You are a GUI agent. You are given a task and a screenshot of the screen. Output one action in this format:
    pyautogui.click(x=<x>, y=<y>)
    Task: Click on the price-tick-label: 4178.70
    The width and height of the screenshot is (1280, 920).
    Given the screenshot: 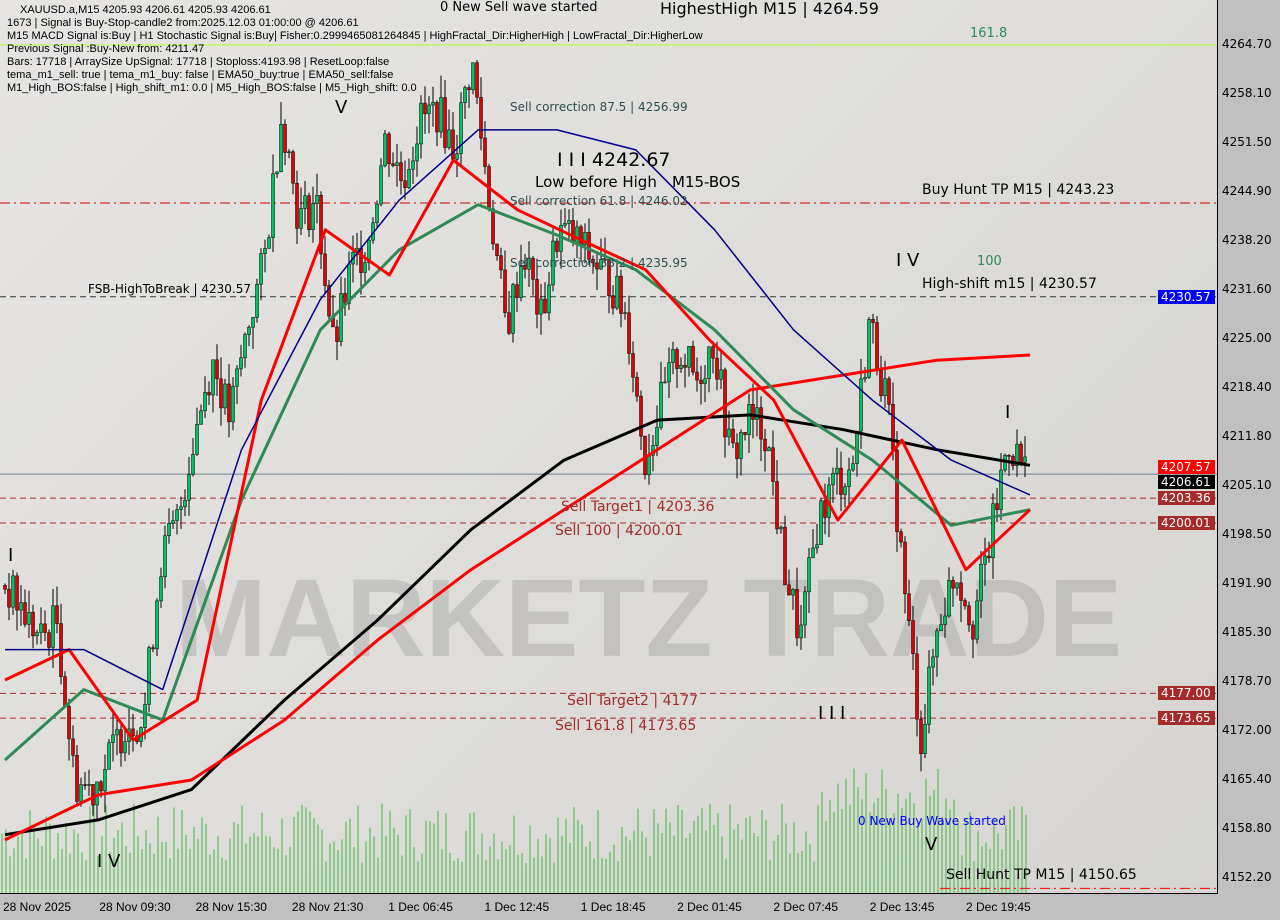 What is the action you would take?
    pyautogui.click(x=1247, y=680)
    